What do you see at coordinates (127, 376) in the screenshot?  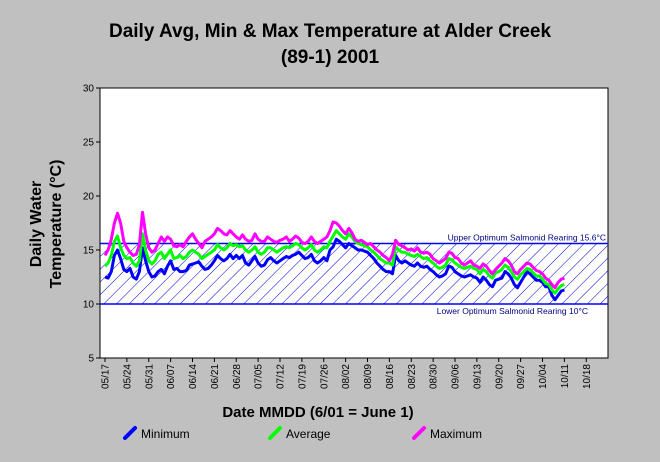 I see `x-tick-label: 05/24` at bounding box center [127, 376].